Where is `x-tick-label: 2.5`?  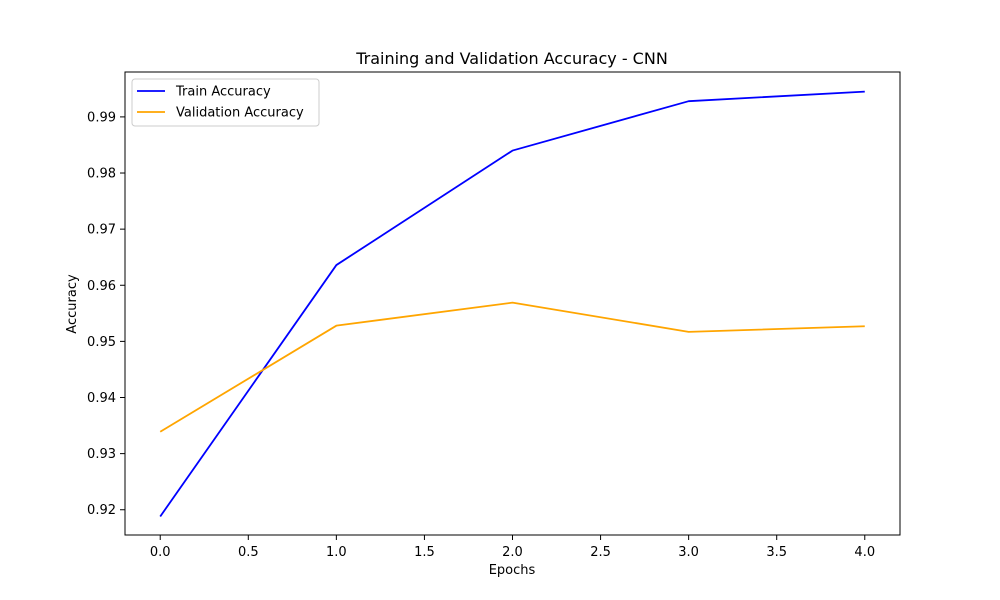
x-tick-label: 2.5 is located at coordinates (600, 552).